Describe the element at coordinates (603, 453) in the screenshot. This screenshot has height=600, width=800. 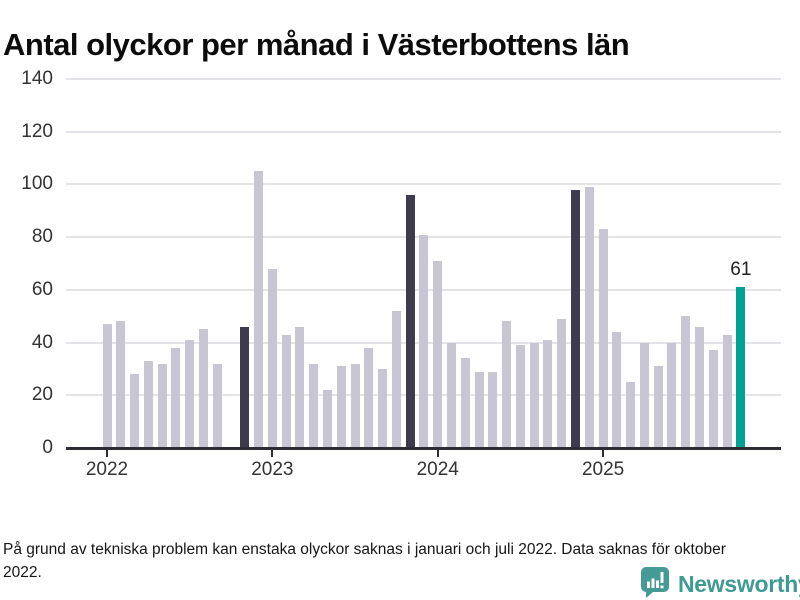
I see `x-tick-2025` at that location.